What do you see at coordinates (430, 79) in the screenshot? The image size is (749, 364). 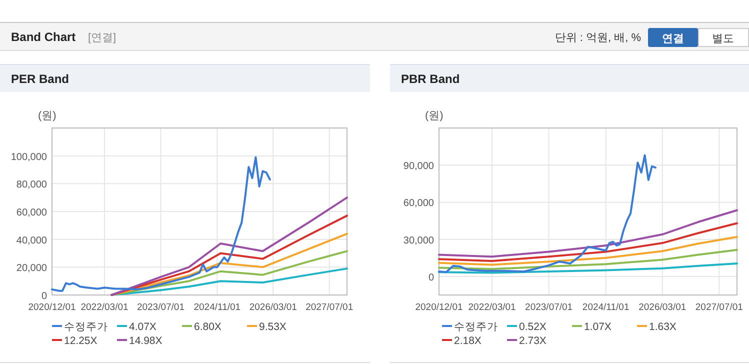 I see `chart-title: PBR Band` at bounding box center [430, 79].